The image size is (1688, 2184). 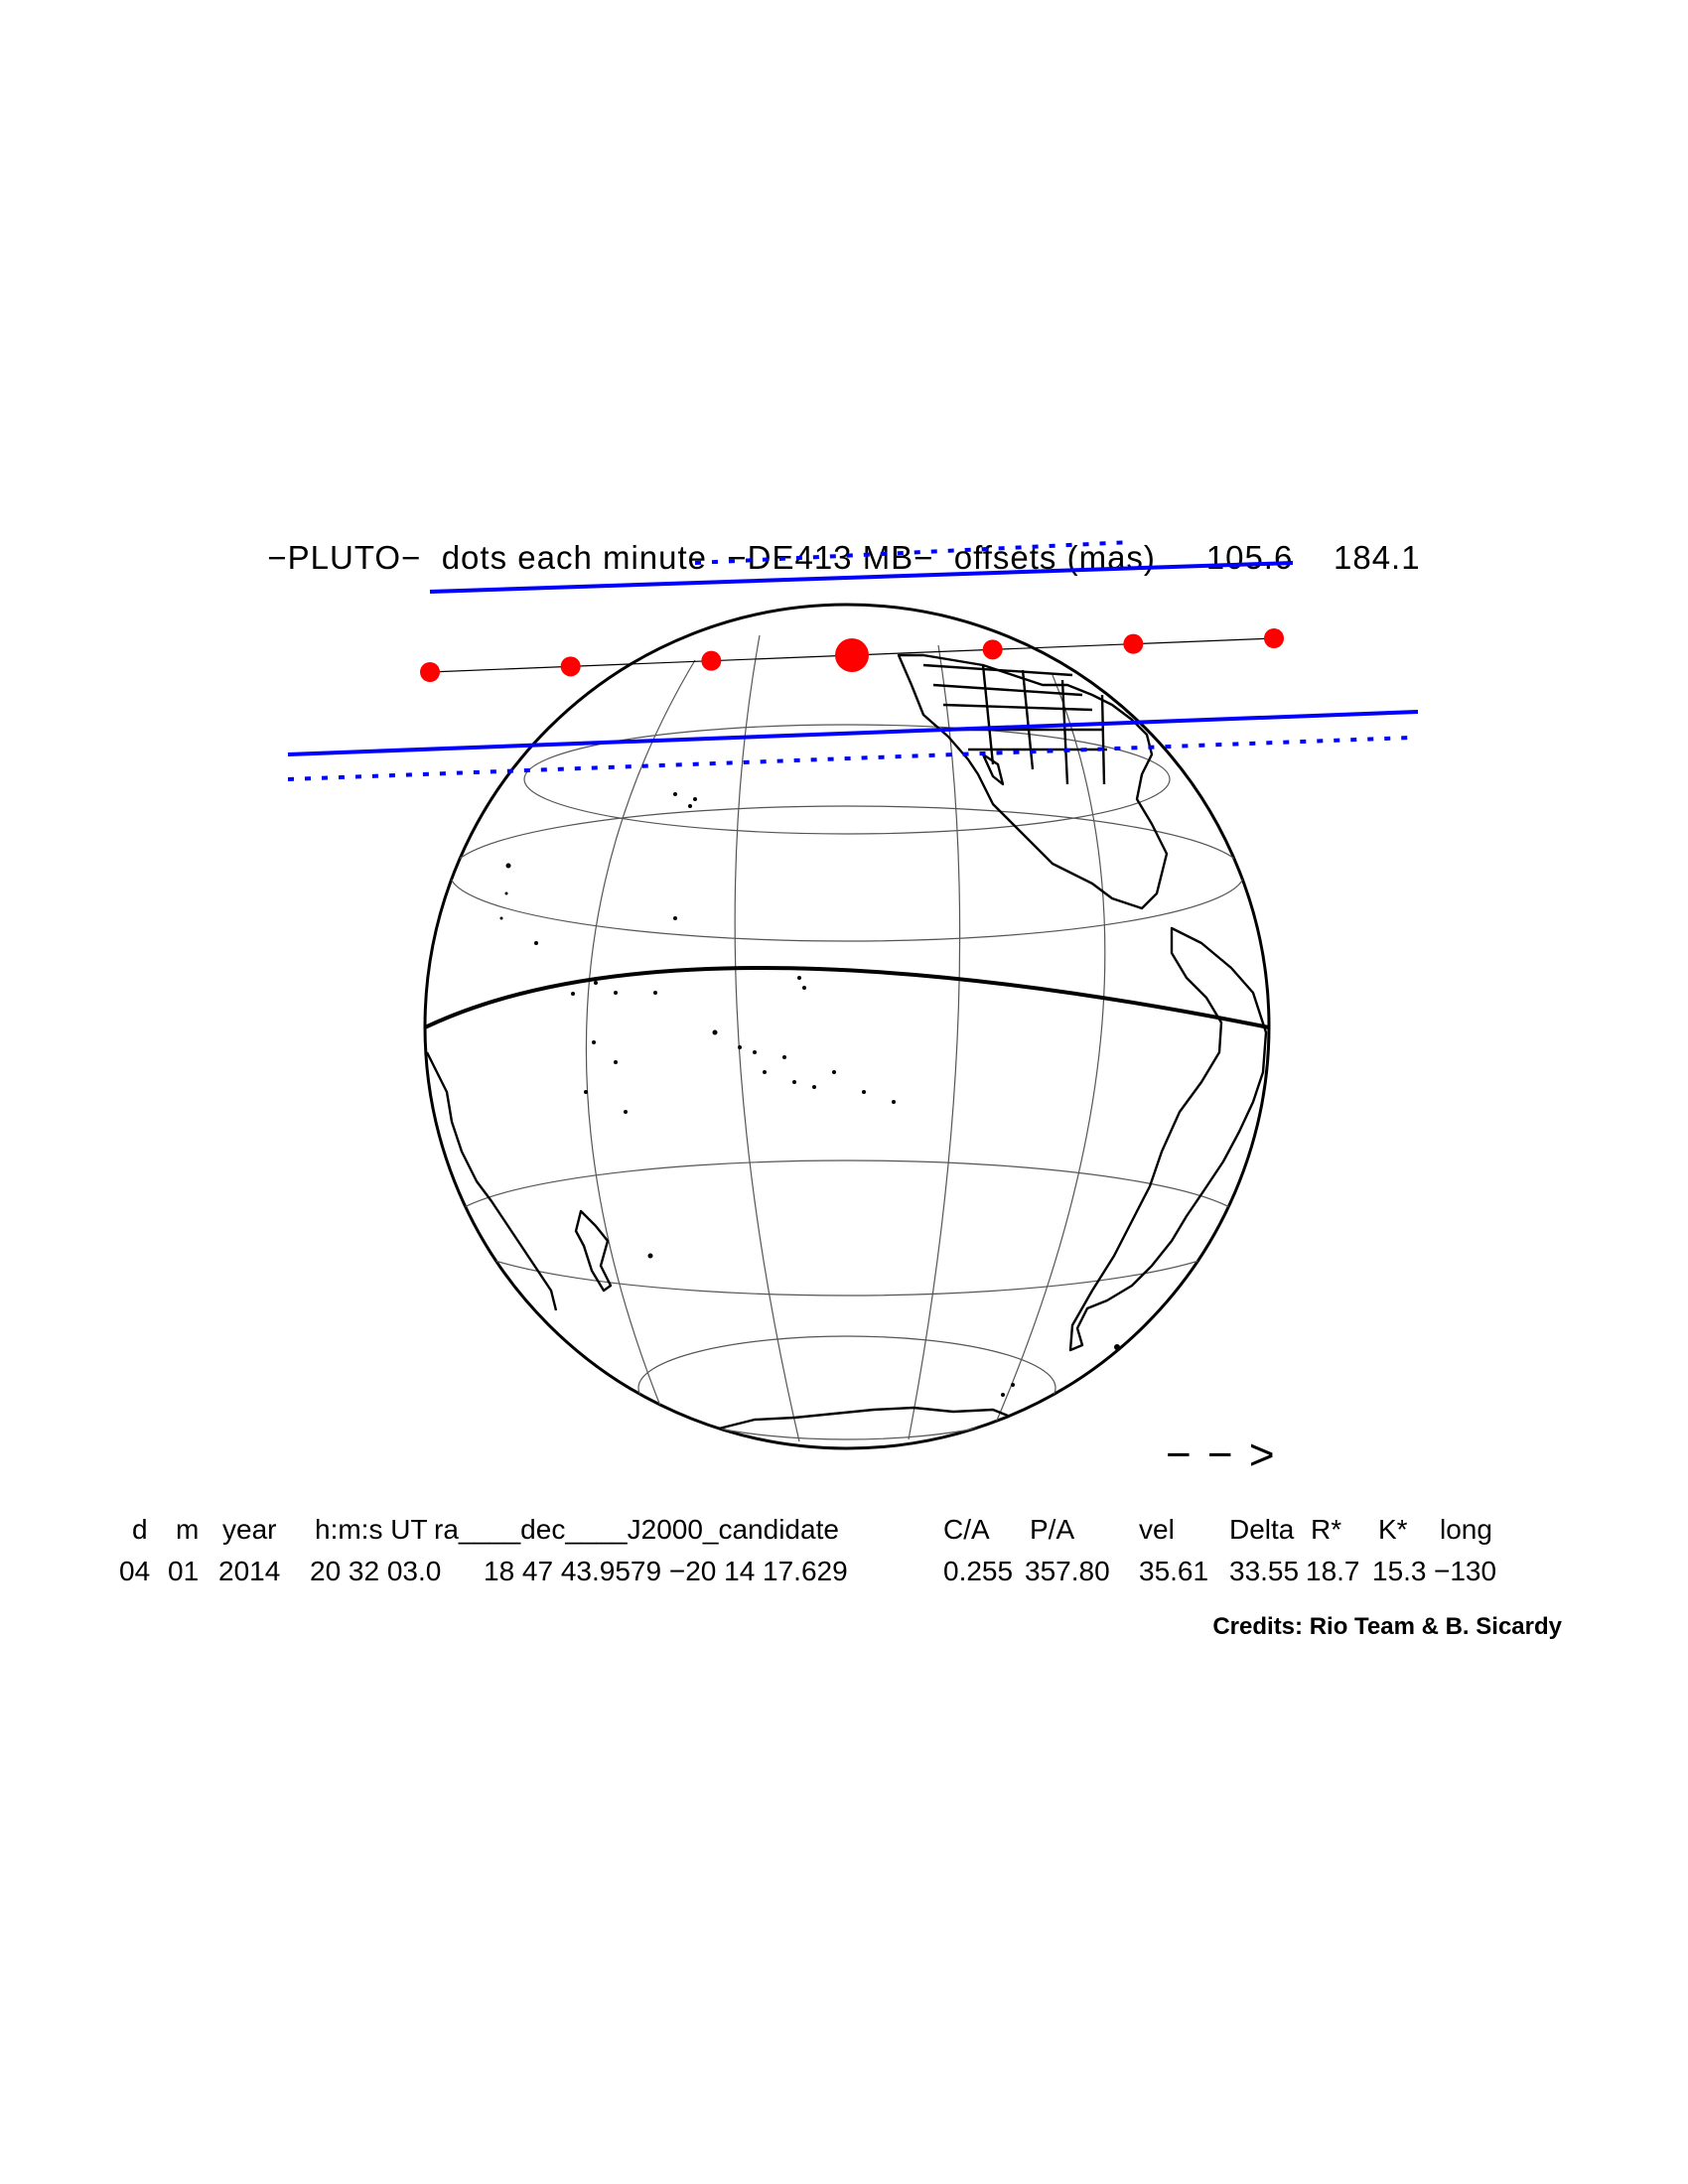 I want to click on table-header-5: C/A, so click(x=966, y=1529).